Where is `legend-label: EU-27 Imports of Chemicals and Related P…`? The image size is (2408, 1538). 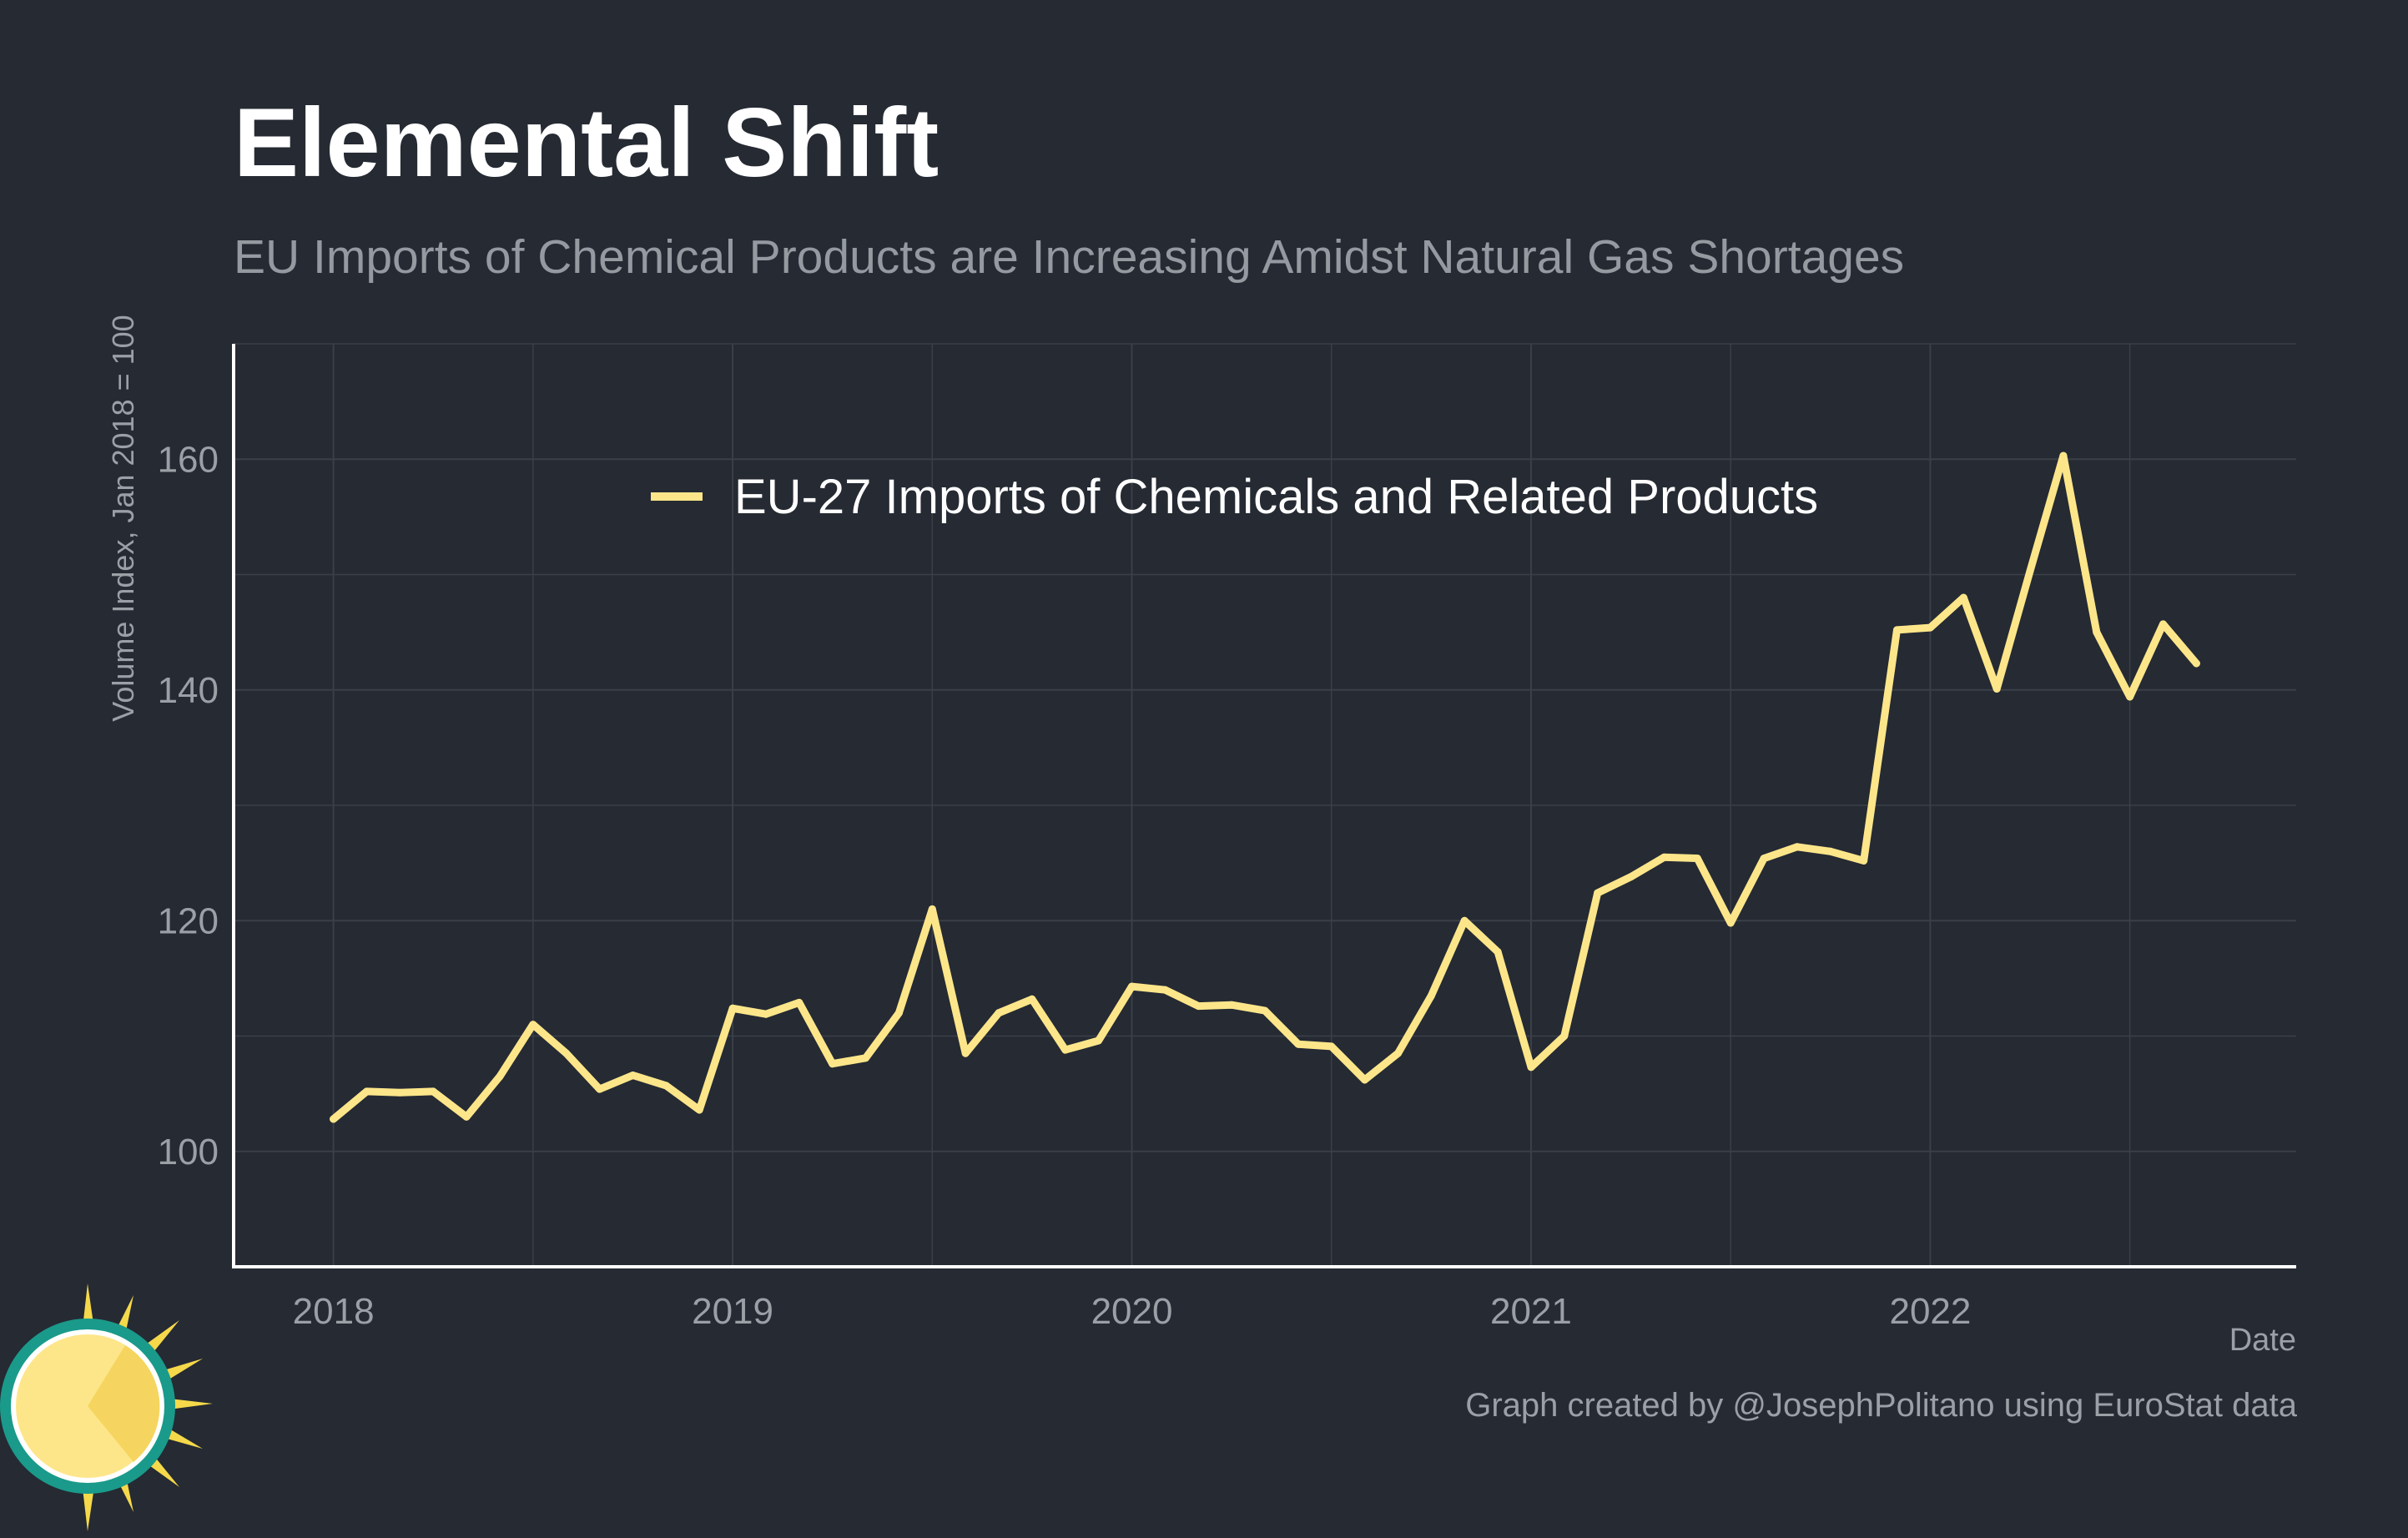 legend-label: EU-27 Imports of Chemicals and Related P… is located at coordinates (1276, 497).